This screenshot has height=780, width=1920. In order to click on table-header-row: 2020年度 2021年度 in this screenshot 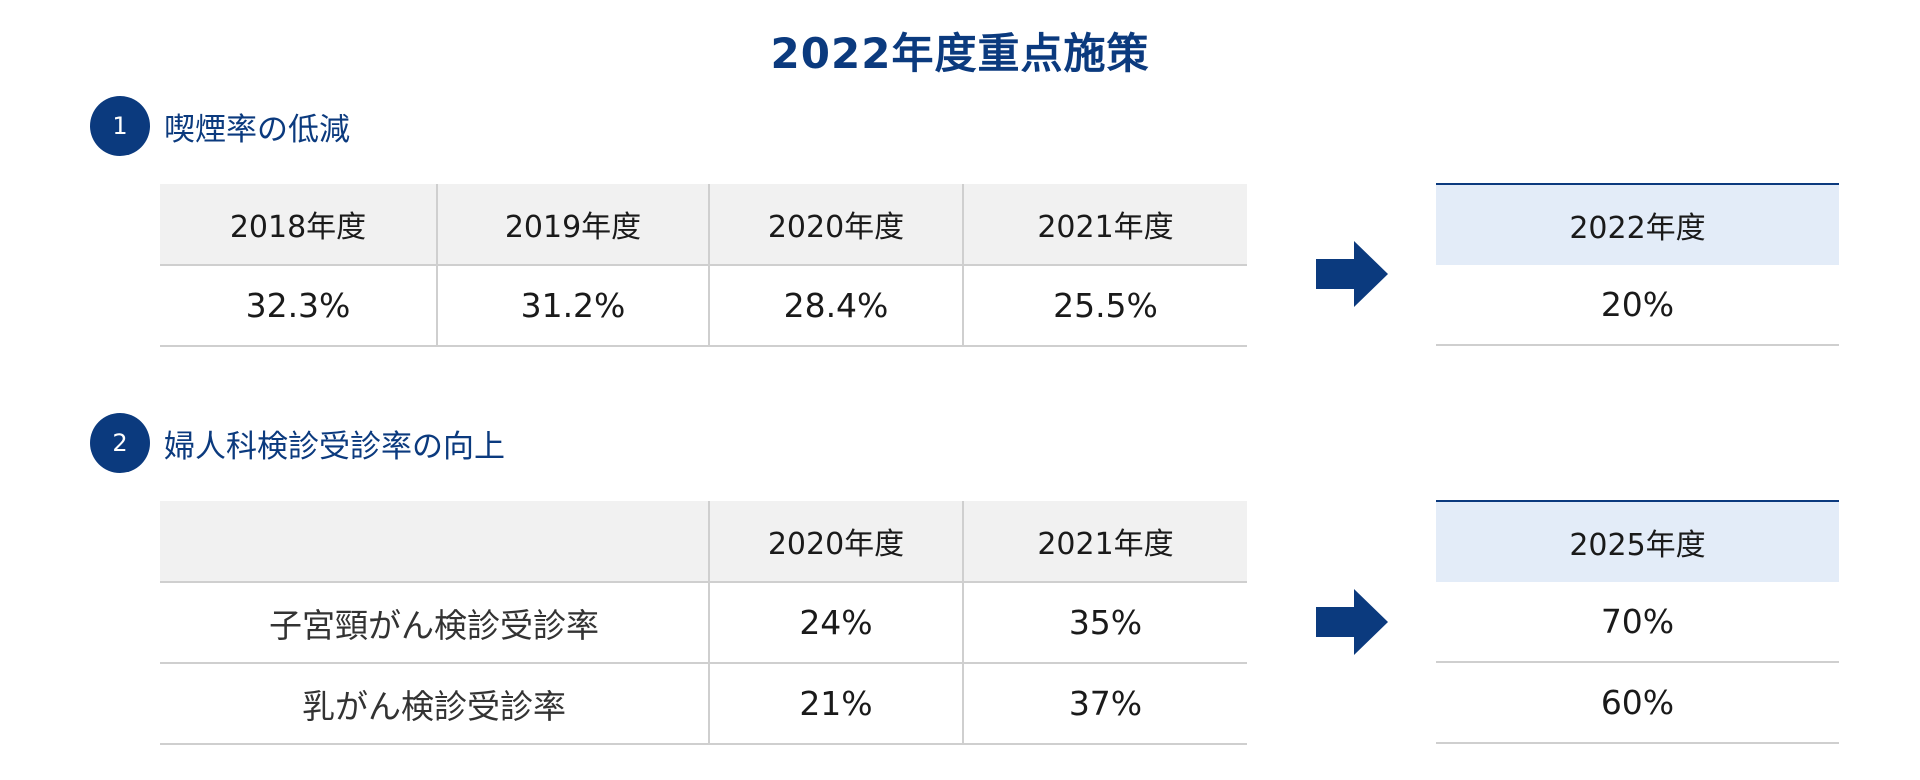, I will do `click(703, 542)`.